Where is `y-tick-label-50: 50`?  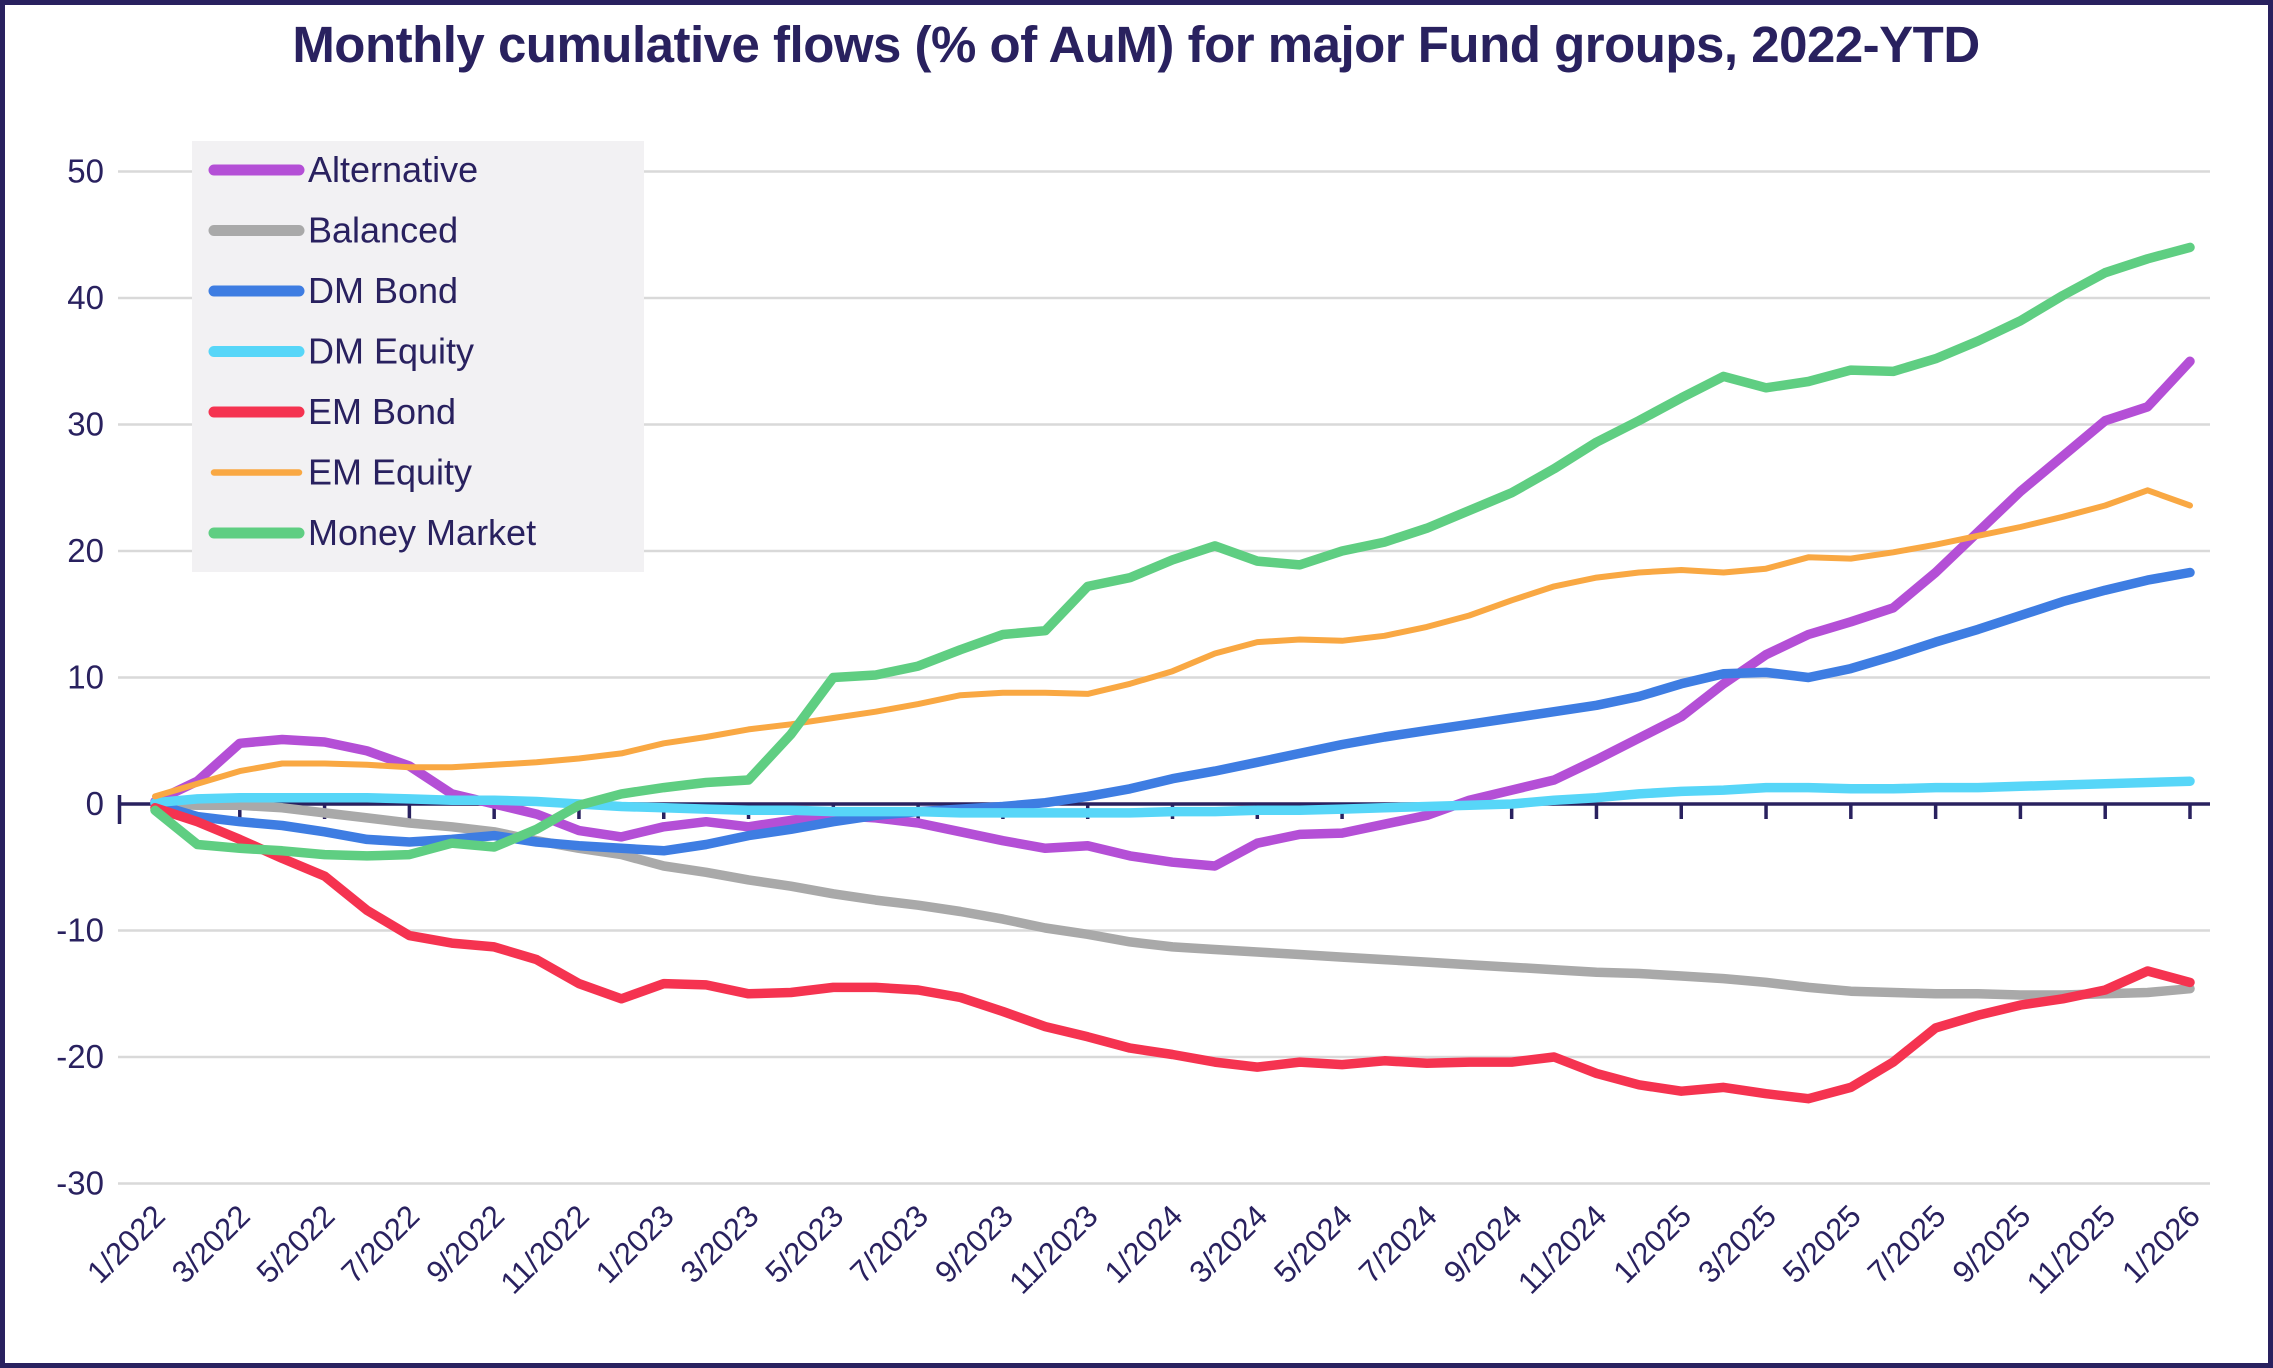
y-tick-label-50: 50 is located at coordinates (85, 171).